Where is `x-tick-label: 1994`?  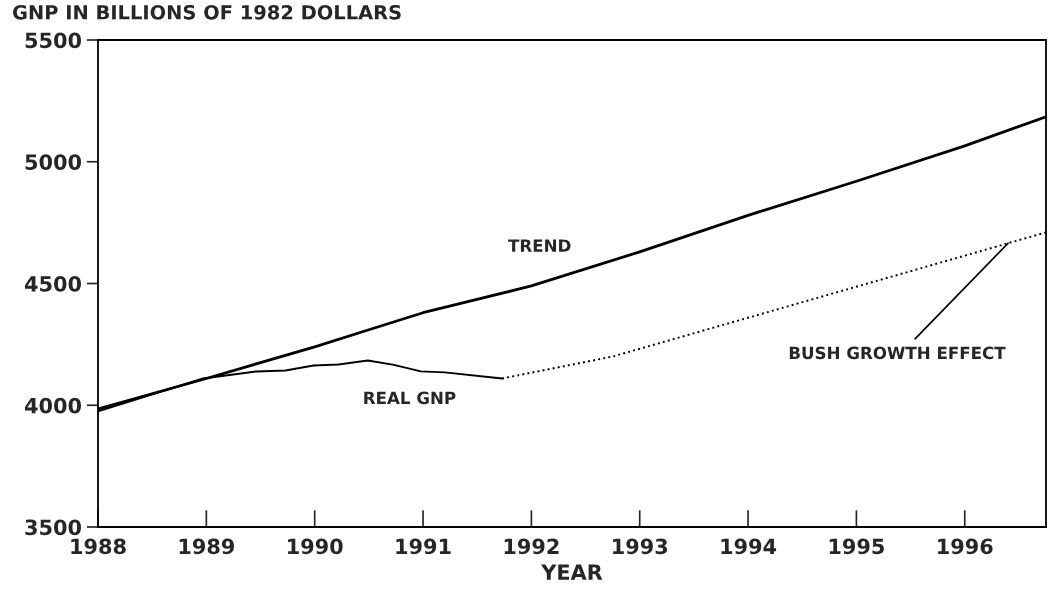 x-tick-label: 1994 is located at coordinates (749, 546).